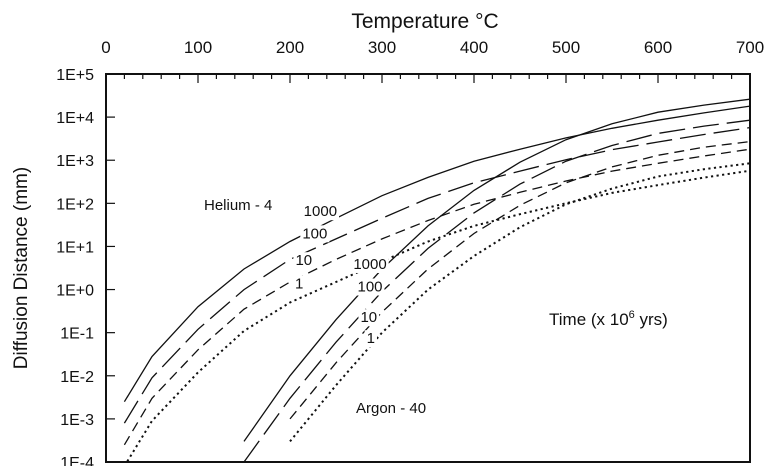  I want to click on argon-label: Argon - 40, so click(391, 408).